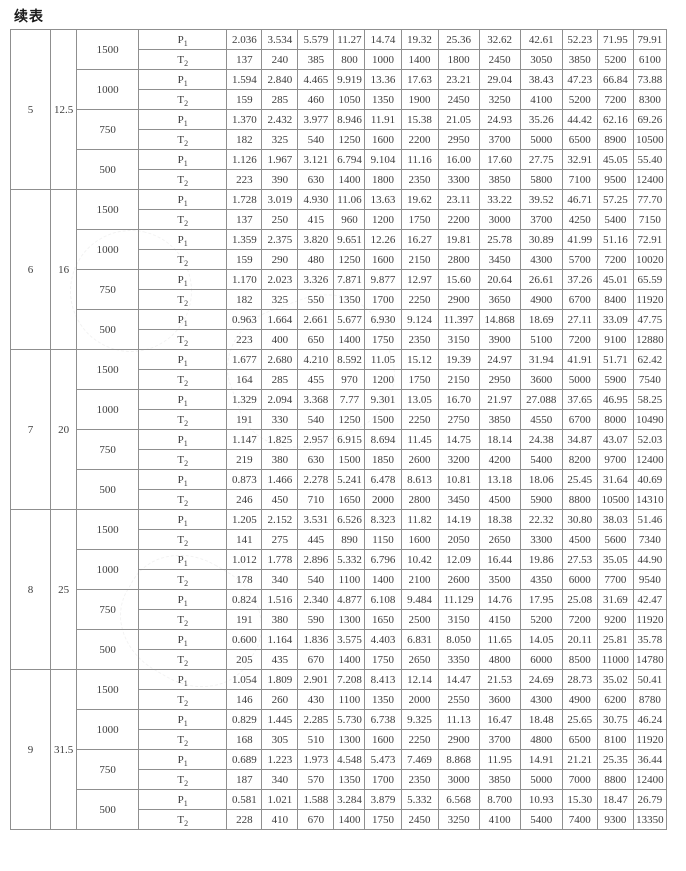  Describe the element at coordinates (541, 439) in the screenshot. I see `data-cell: 24.38` at that location.